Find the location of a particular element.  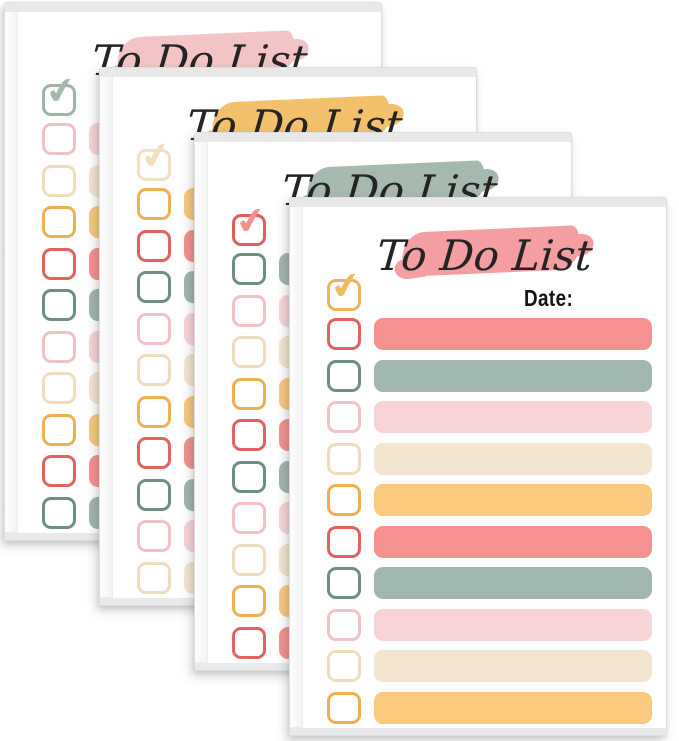

date-label: Date: is located at coordinates (549, 298).